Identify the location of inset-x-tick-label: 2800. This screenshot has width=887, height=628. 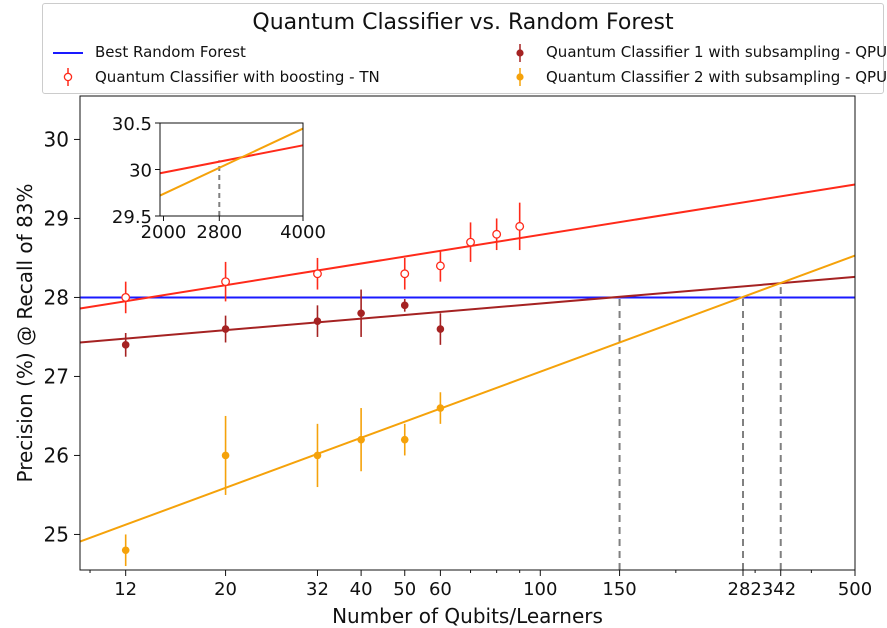
(219, 232).